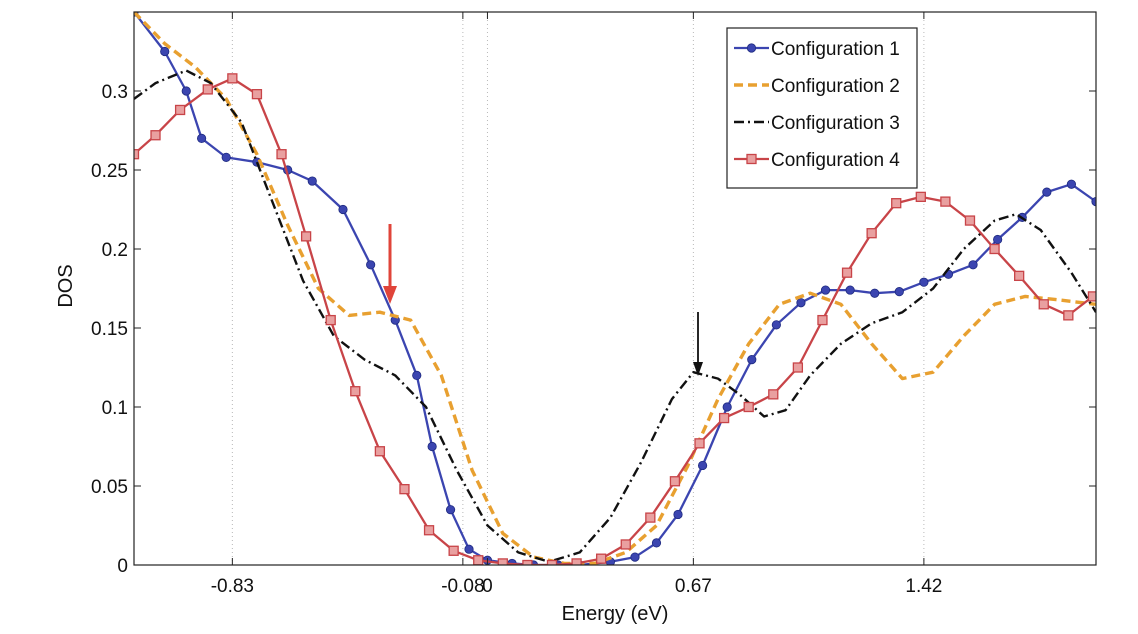 This screenshot has height=634, width=1138. I want to click on x-tick-label: 0.67, so click(693, 586).